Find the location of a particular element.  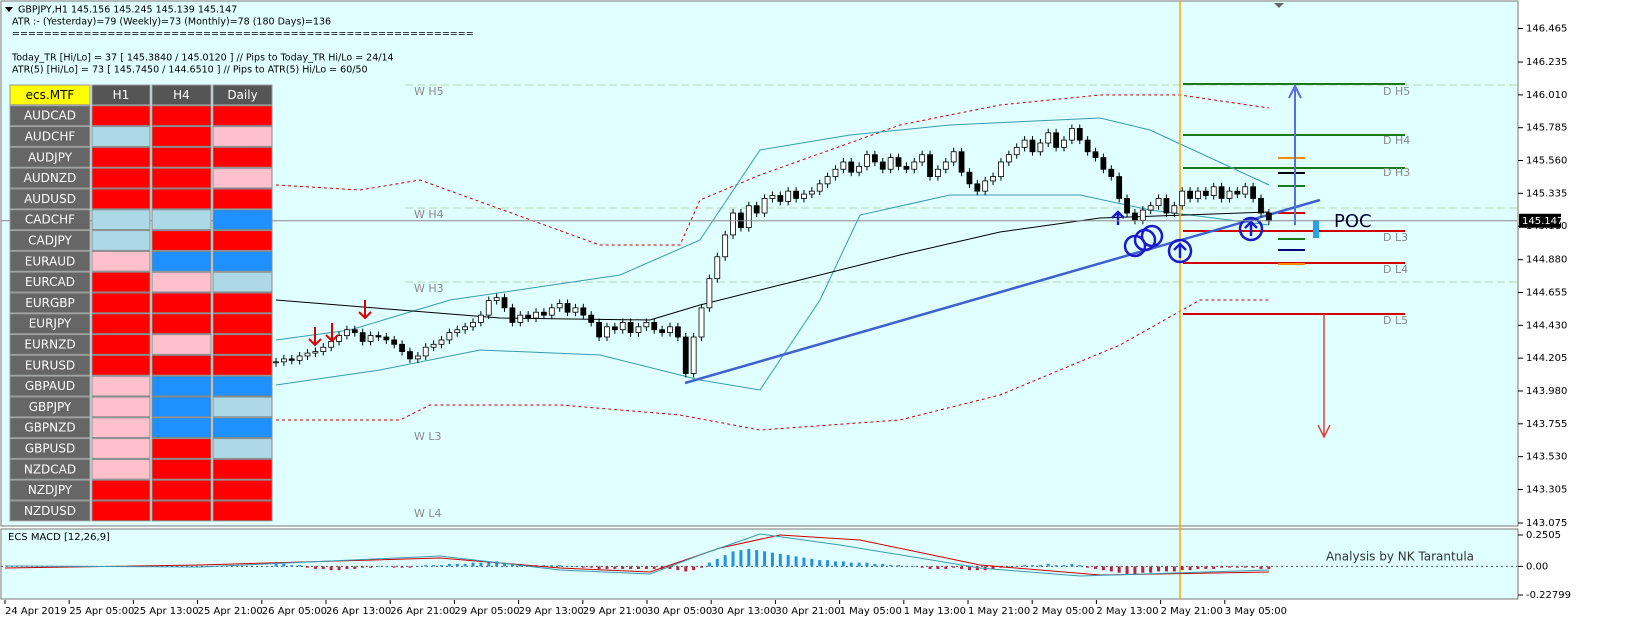

time-label: 1 May 05:00 is located at coordinates (871, 611).